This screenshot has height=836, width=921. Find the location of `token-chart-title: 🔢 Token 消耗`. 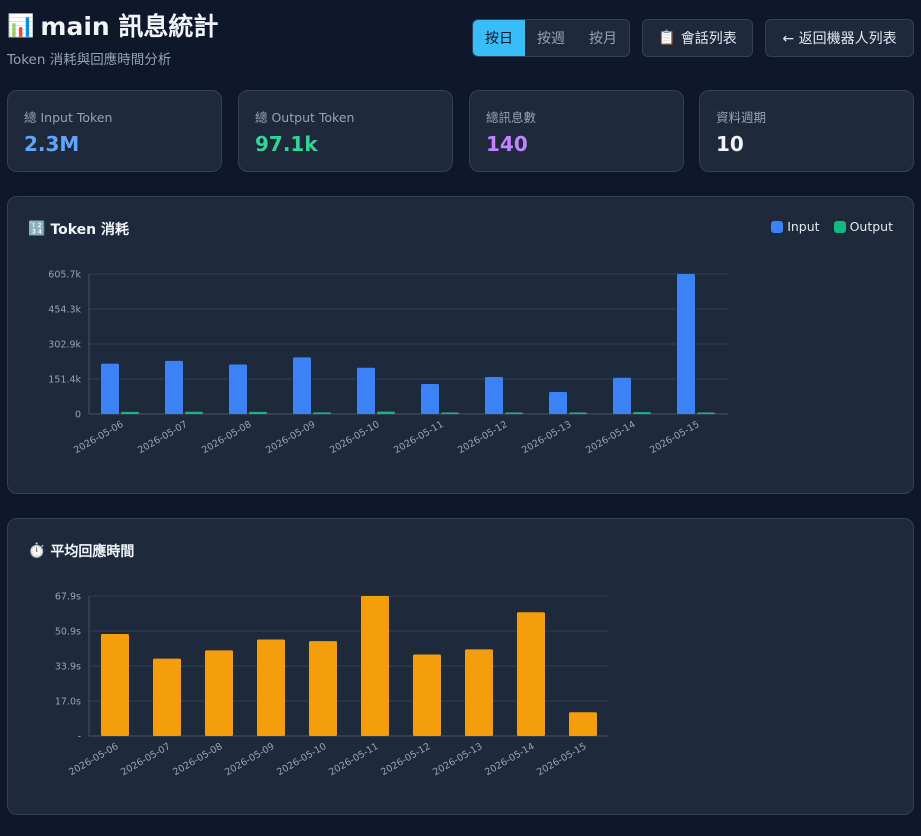

token-chart-title: 🔢 Token 消耗 is located at coordinates (78, 229).